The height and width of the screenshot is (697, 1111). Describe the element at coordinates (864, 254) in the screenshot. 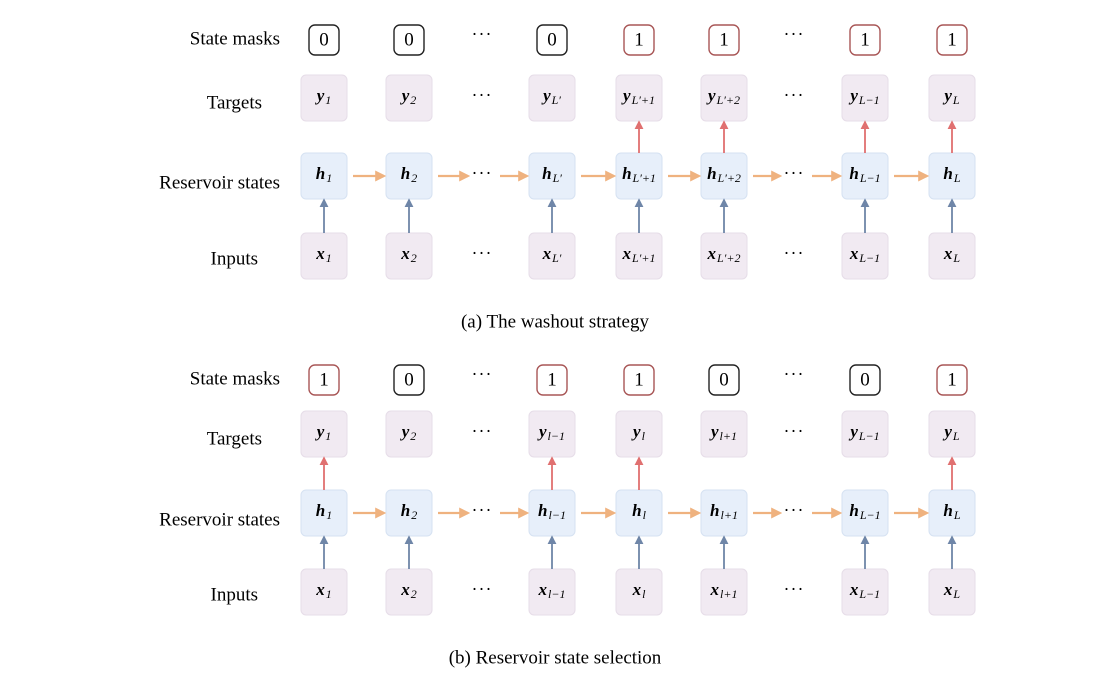

I see `input-symbol: xL−1` at that location.